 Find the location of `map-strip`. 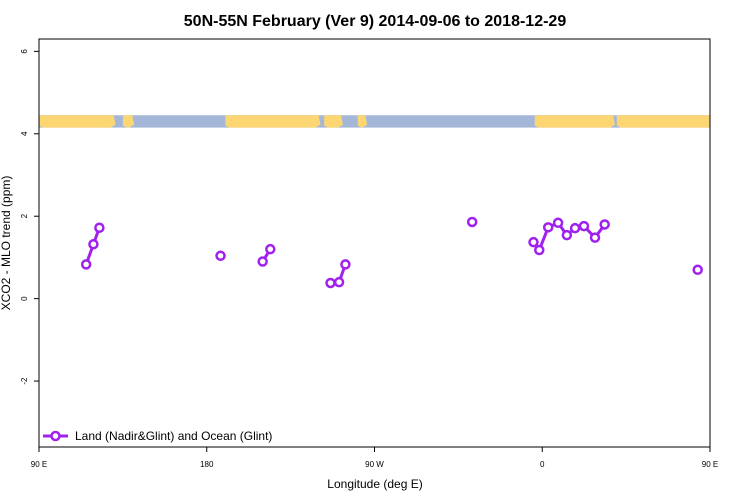

map-strip is located at coordinates (394, 121).